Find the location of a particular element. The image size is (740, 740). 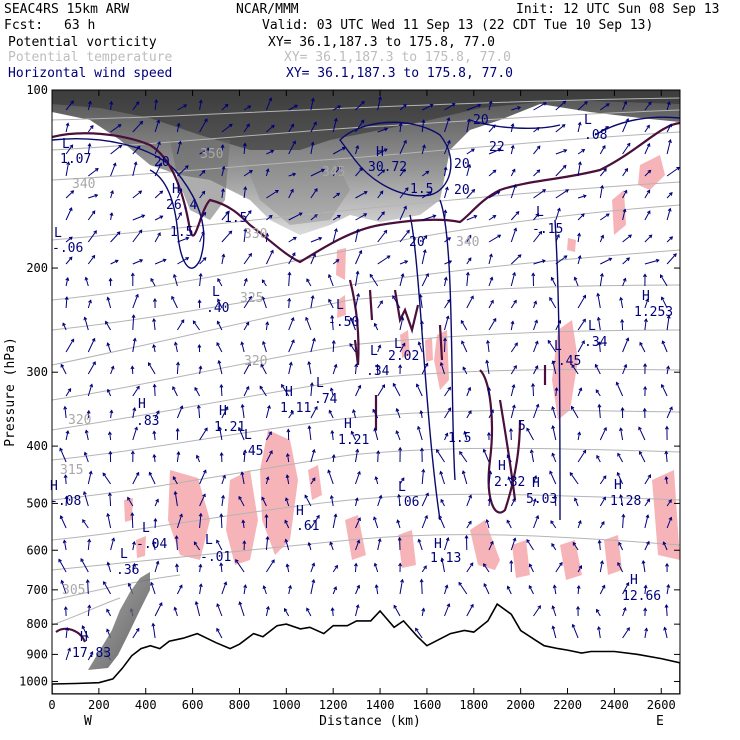

svg-text: 30.72 is located at coordinates (387, 167).